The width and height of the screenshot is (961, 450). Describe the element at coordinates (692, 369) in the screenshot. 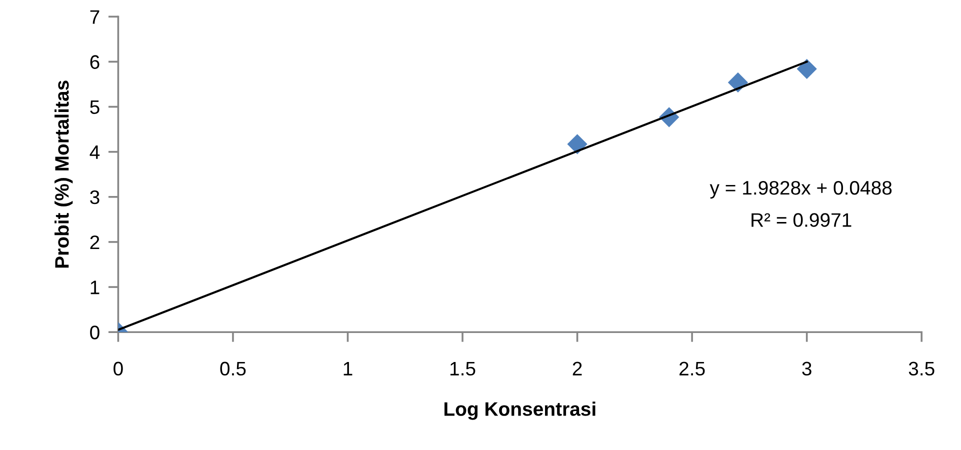

I see `x-tick-label: 2.5` at that location.